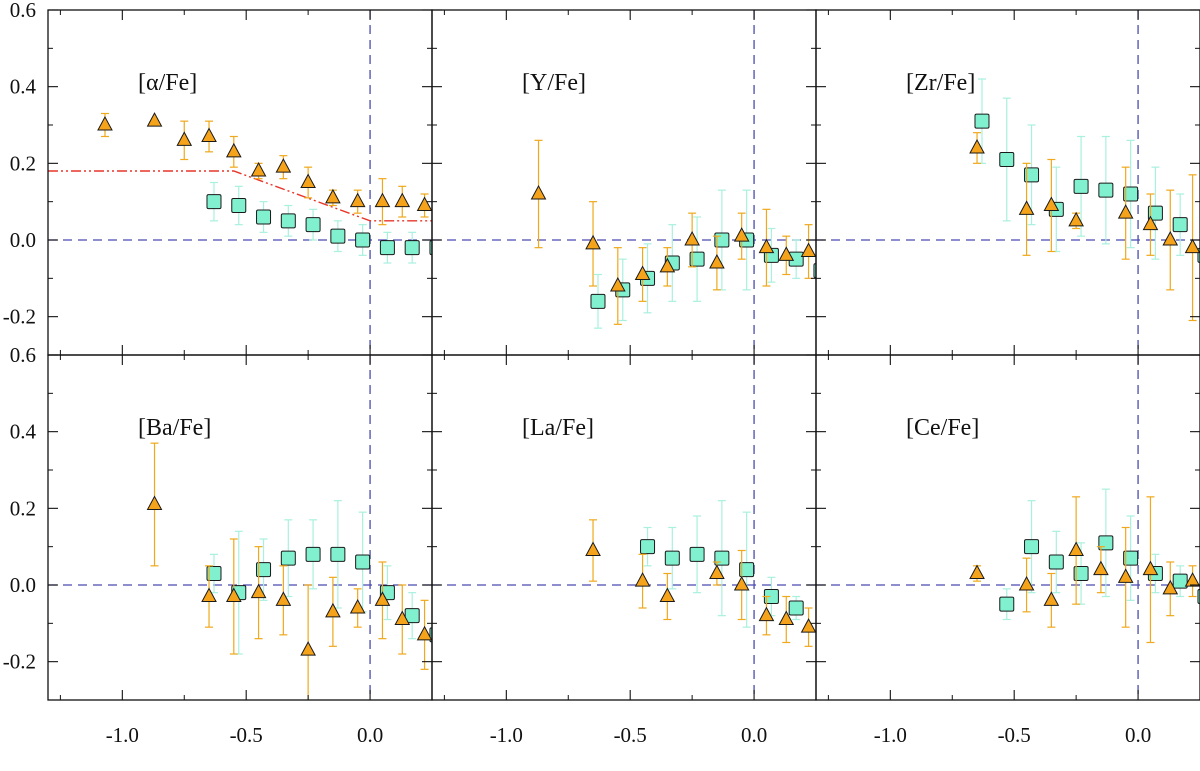 The image size is (1200, 771). What do you see at coordinates (19, 317) in the screenshot?
I see `y-tick-label: -0.2` at bounding box center [19, 317].